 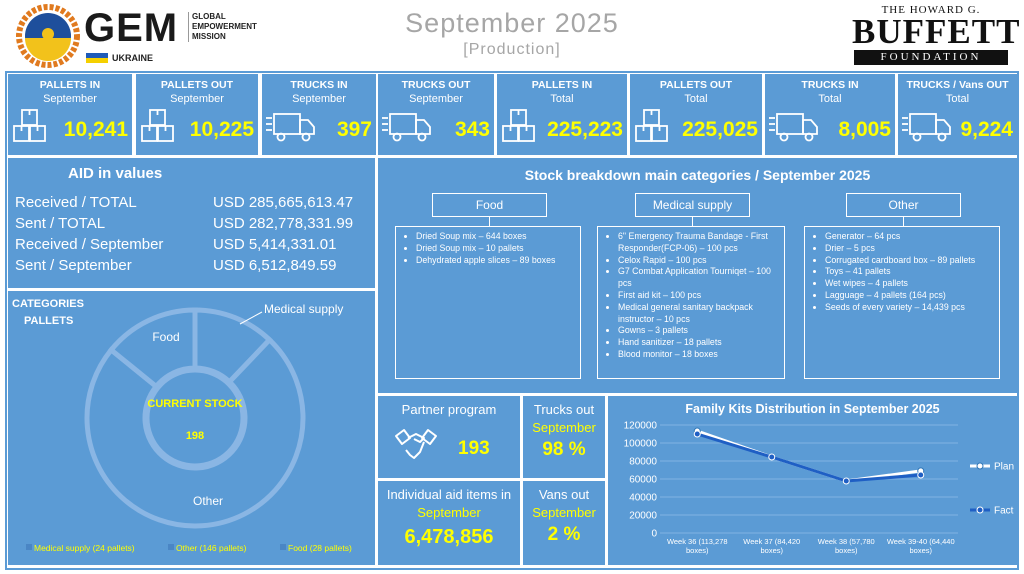 I want to click on handshake-icon, so click(x=416, y=444).